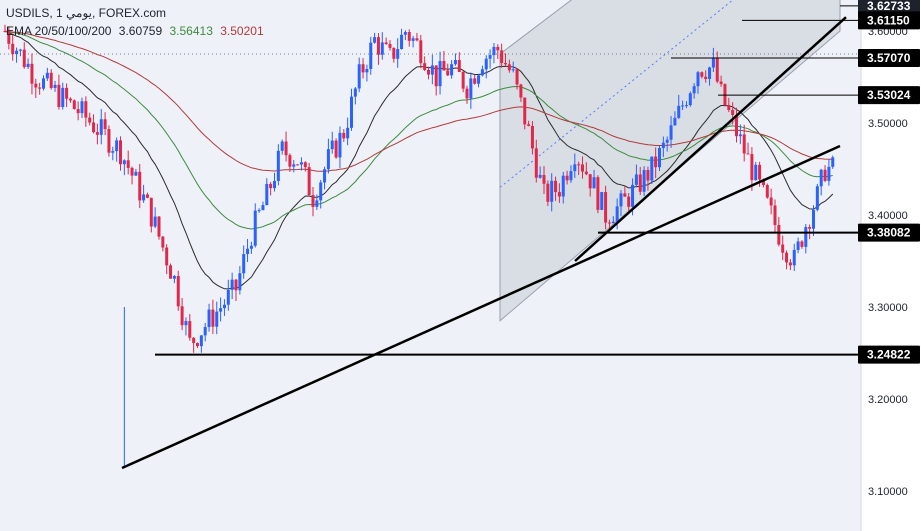 The image size is (921, 531). What do you see at coordinates (59, 31) in the screenshot?
I see `ema-legend-label: EMA 20/50/100/200` at bounding box center [59, 31].